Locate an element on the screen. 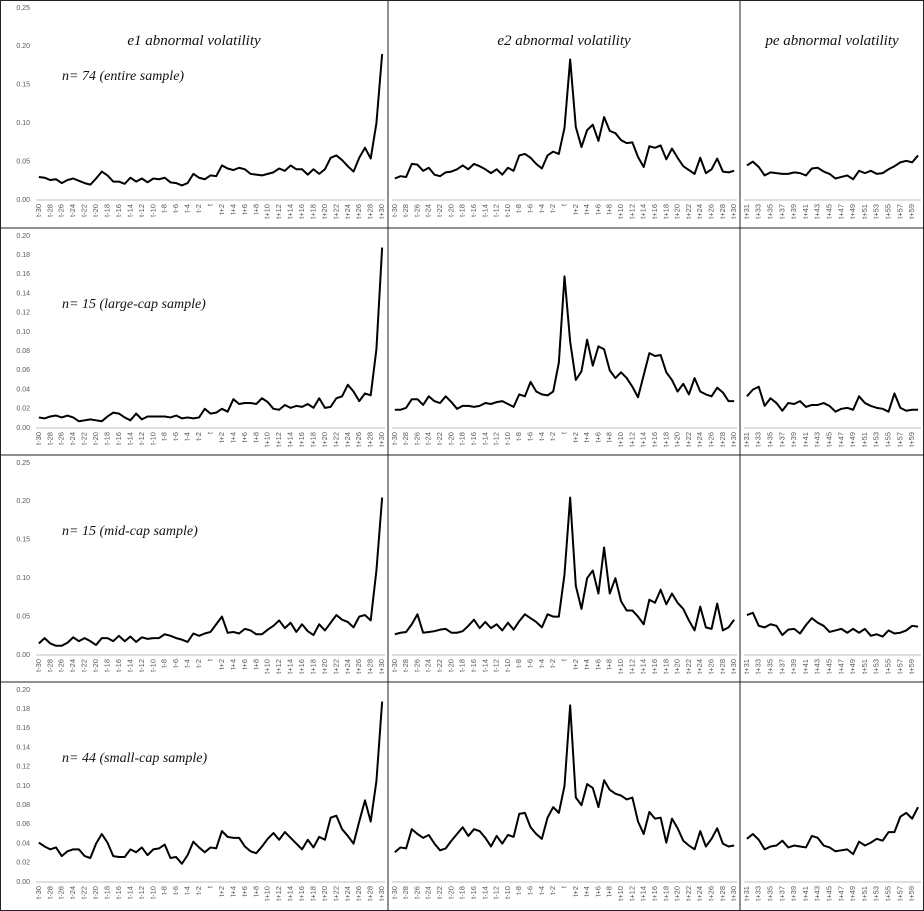 The width and height of the screenshot is (924, 911). x-tick-label: t+10 is located at coordinates (620, 211).